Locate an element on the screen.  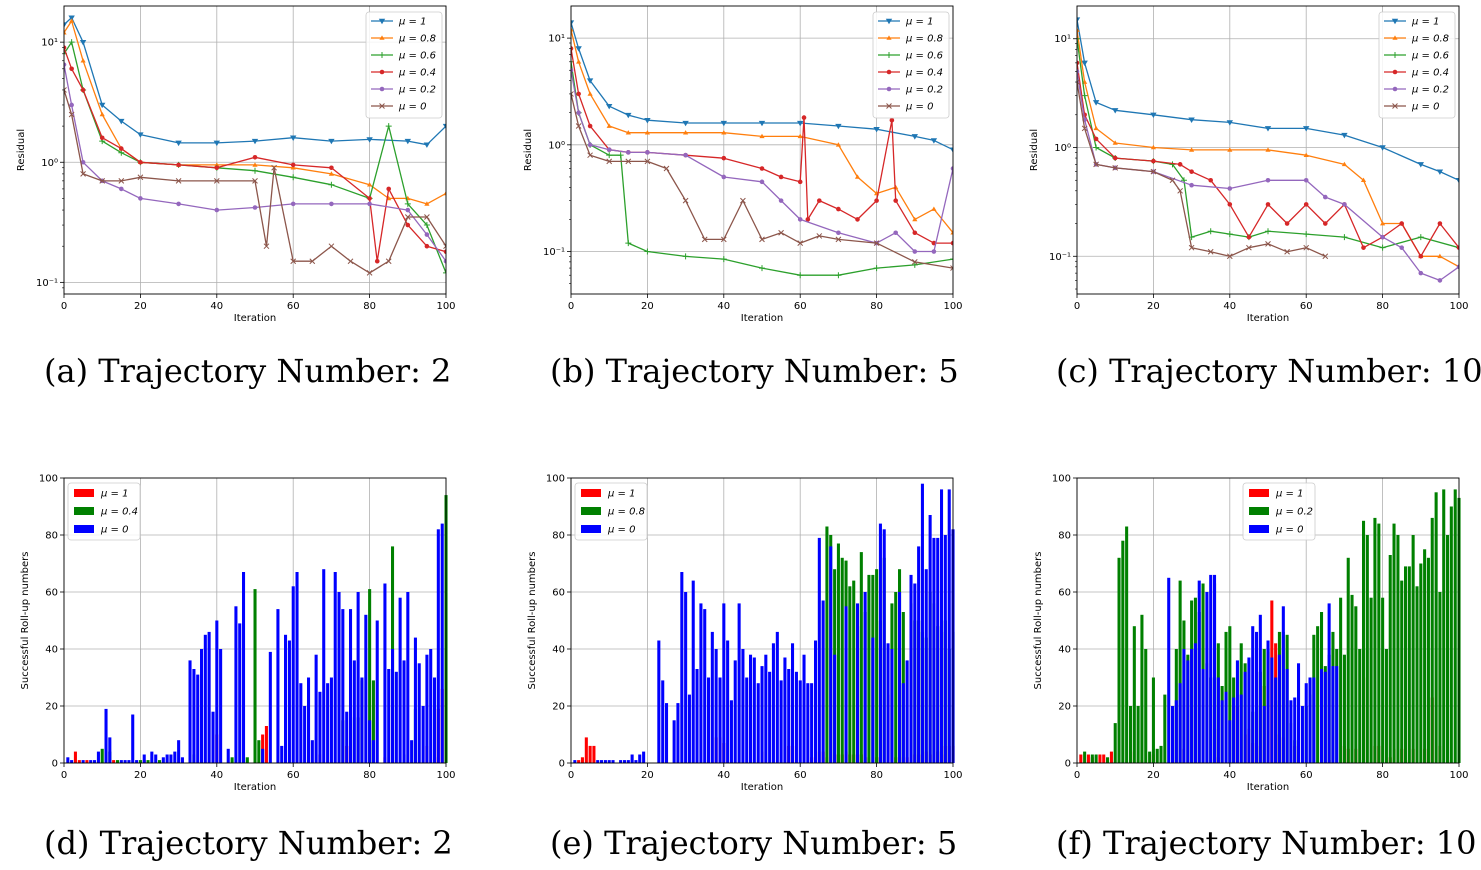
x-tick-label: 40 is located at coordinates (1229, 775).